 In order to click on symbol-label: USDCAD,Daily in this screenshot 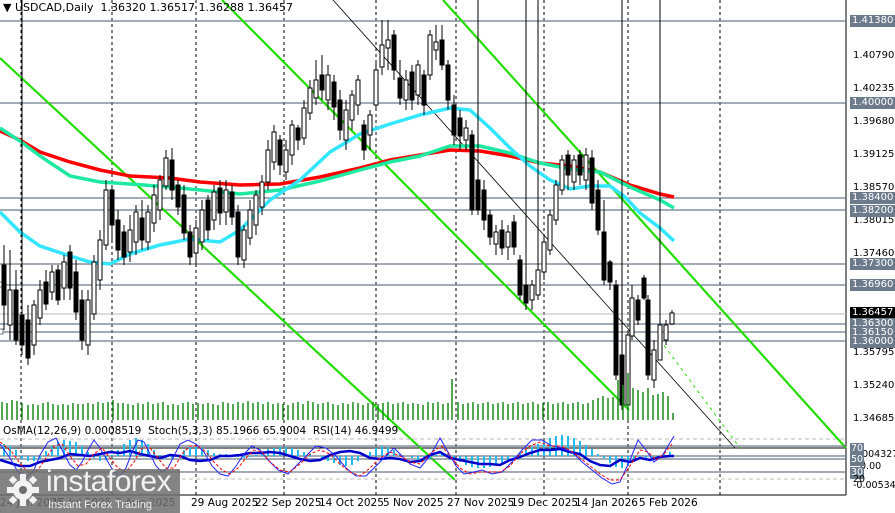, I will do `click(54, 7)`.